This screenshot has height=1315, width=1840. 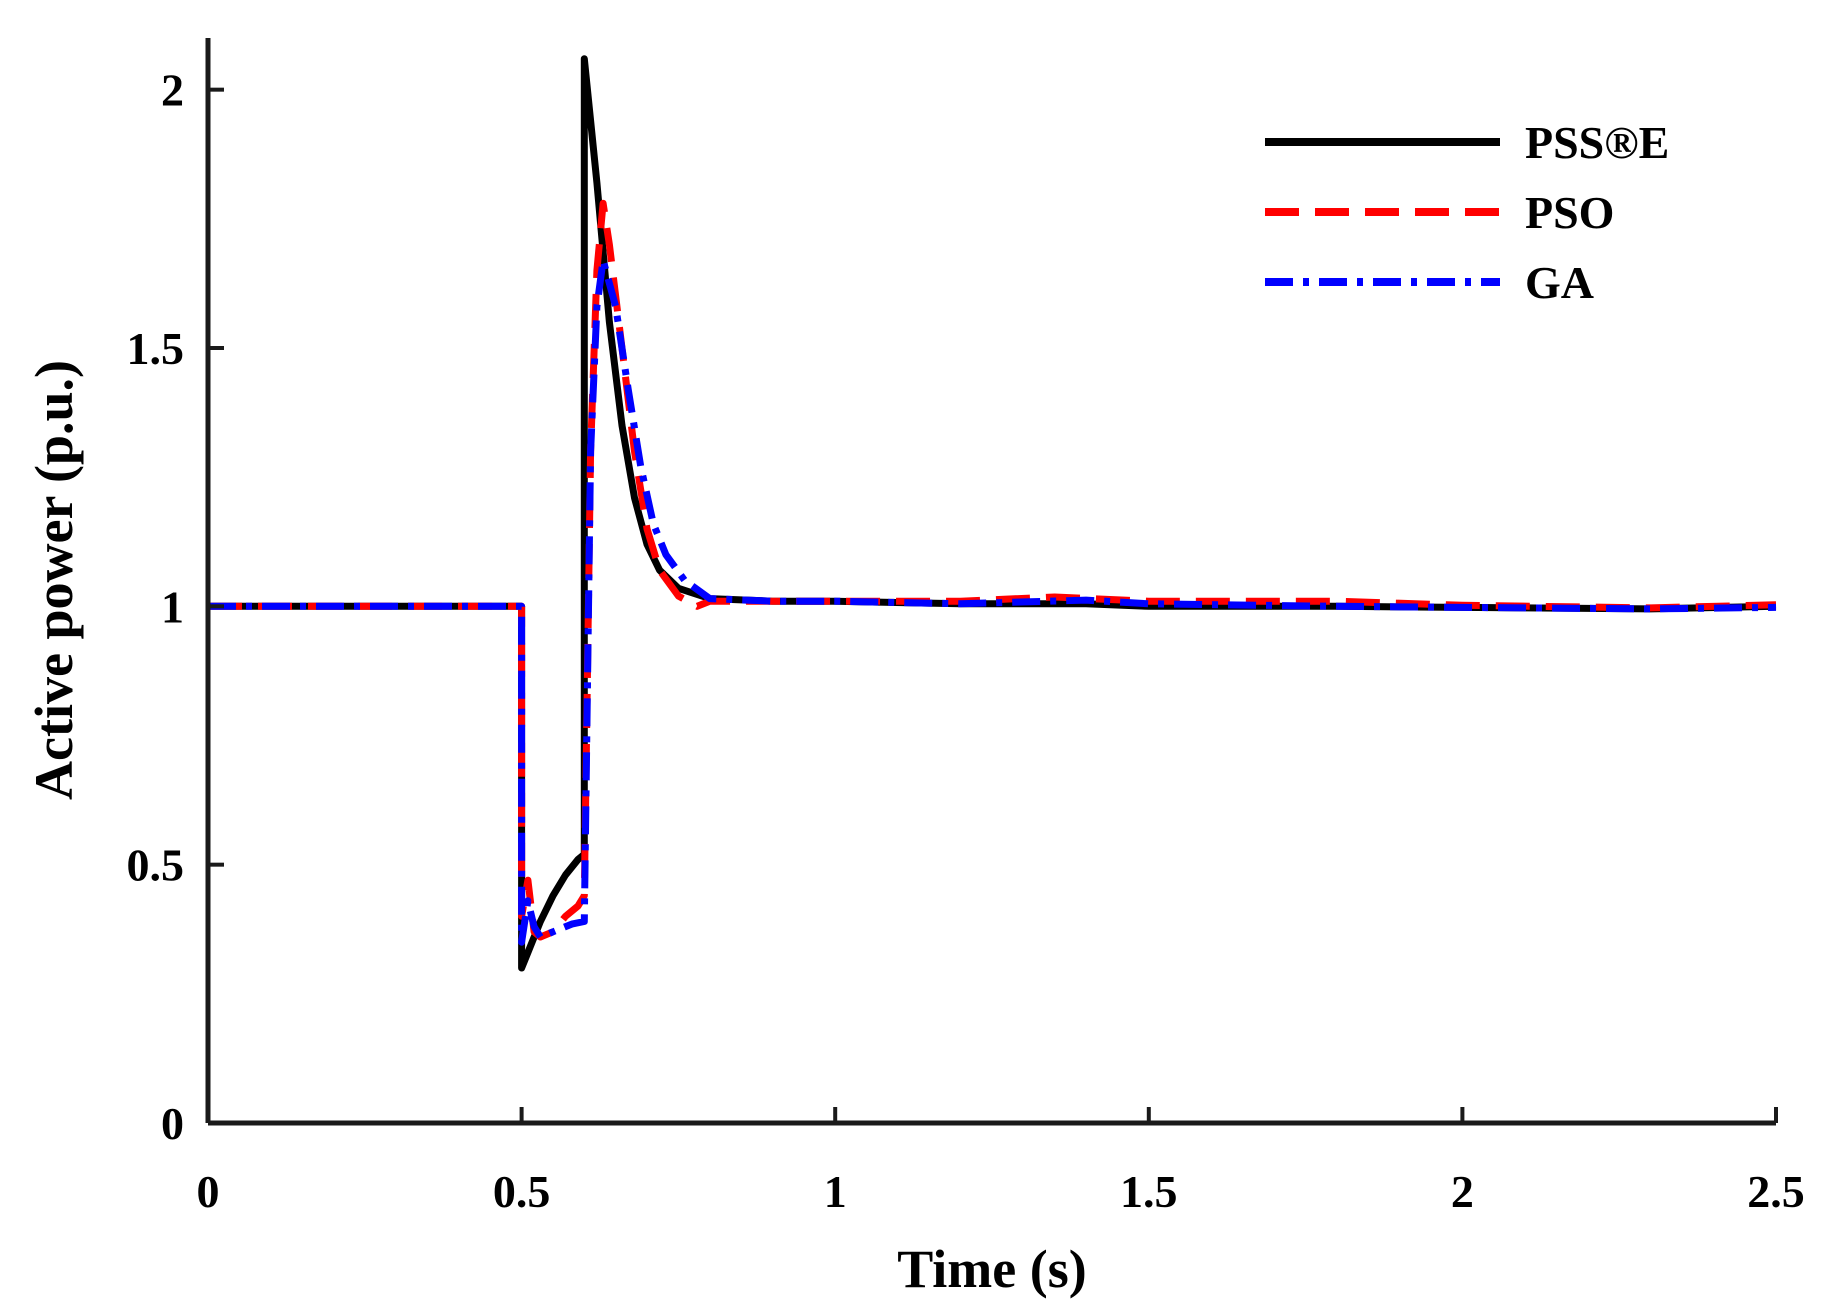 I want to click on legend: PSS®E PSO GA, so click(x=1467, y=212).